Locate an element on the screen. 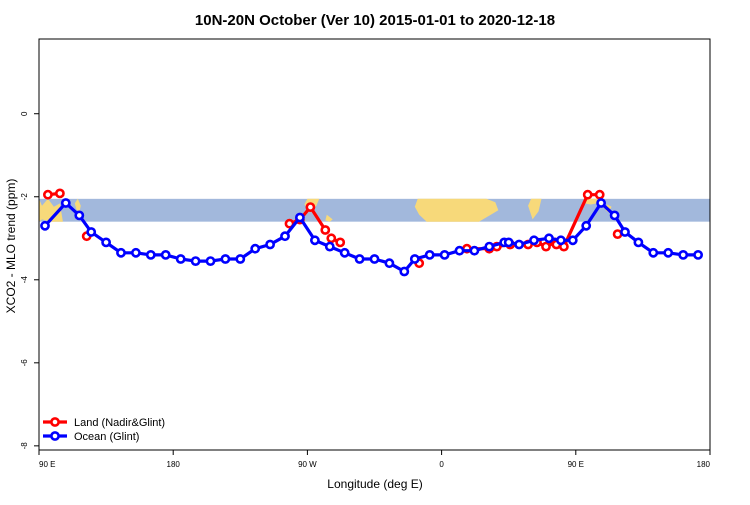 Image resolution: width=750 pixels, height=505 pixels. x-tick-label: 0 is located at coordinates (441, 464).